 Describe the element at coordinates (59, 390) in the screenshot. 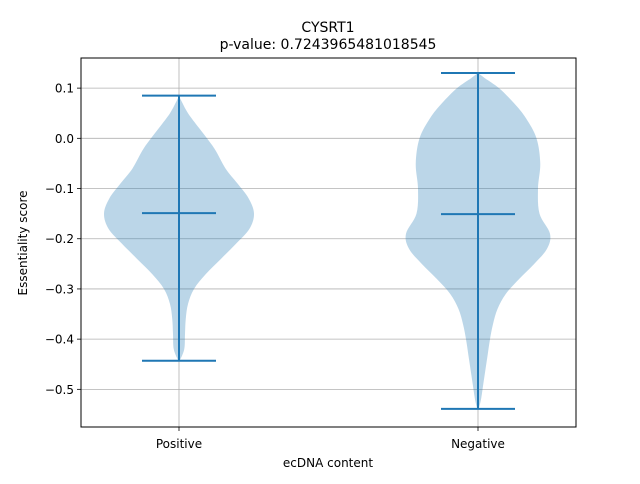

I see `y-tick-label: −0.5` at that location.